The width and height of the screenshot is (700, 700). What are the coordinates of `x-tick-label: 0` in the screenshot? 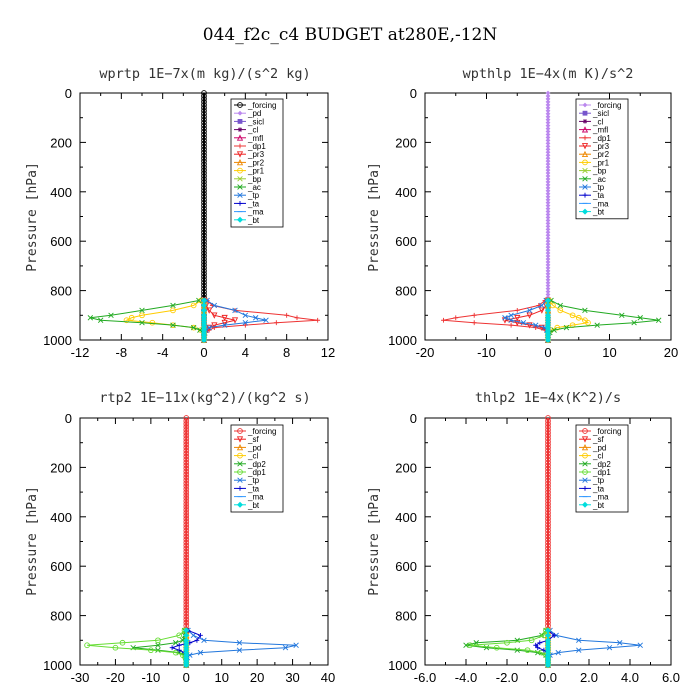 It's located at (203, 352).